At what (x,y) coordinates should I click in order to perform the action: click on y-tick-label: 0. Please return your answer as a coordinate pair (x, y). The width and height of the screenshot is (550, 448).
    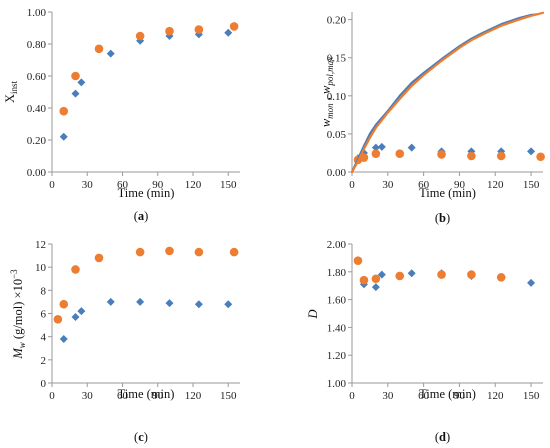
    Looking at the image, I should click on (44, 384).